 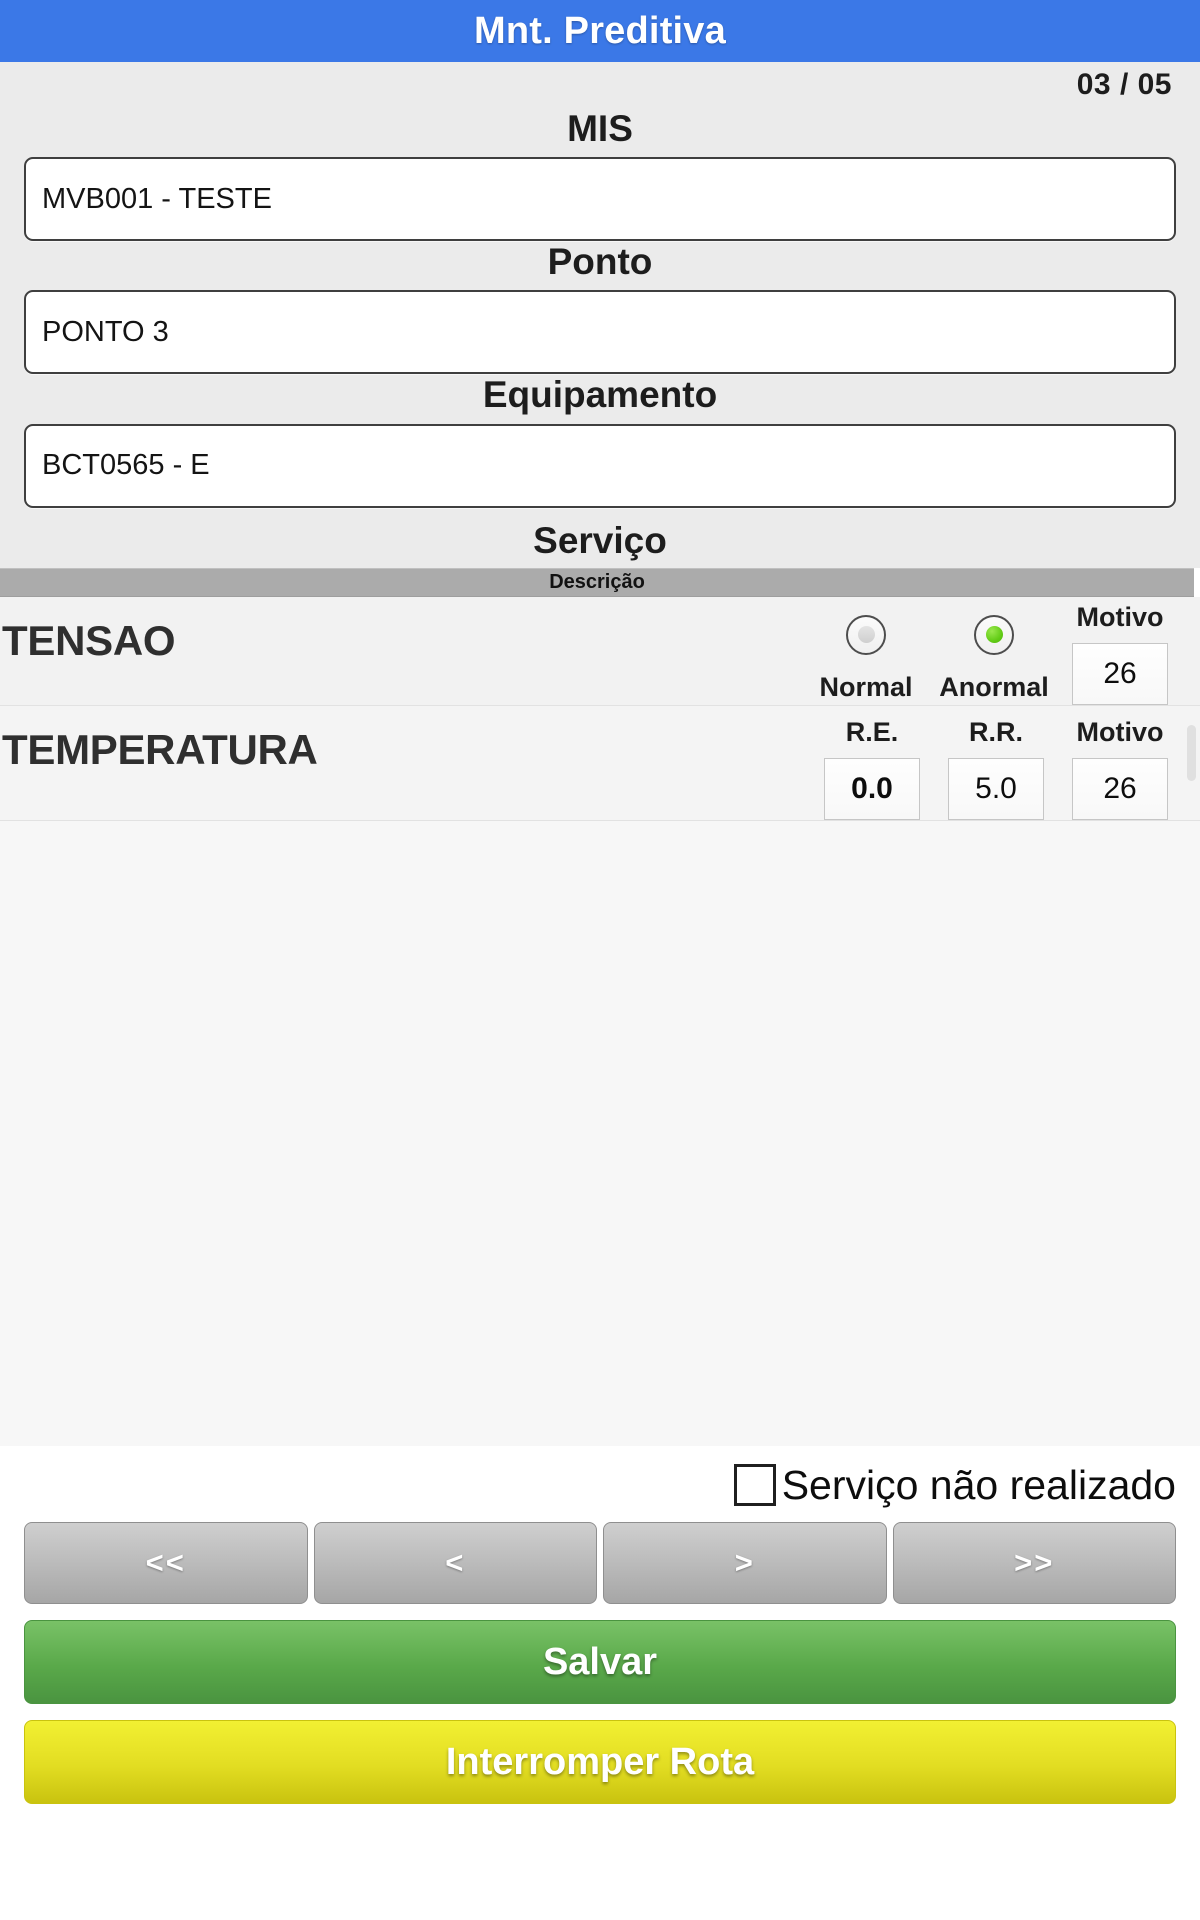 What do you see at coordinates (600, 332) in the screenshot?
I see `input-ponto: PONTO 3` at bounding box center [600, 332].